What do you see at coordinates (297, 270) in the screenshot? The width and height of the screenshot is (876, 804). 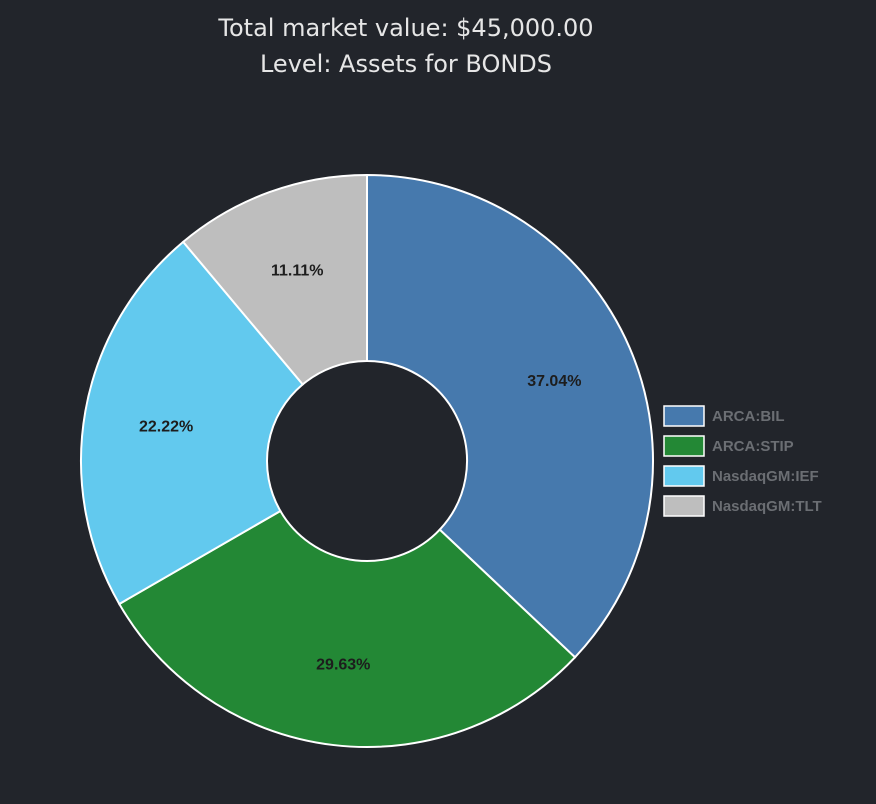 I see `slice-label: 11.11%` at bounding box center [297, 270].